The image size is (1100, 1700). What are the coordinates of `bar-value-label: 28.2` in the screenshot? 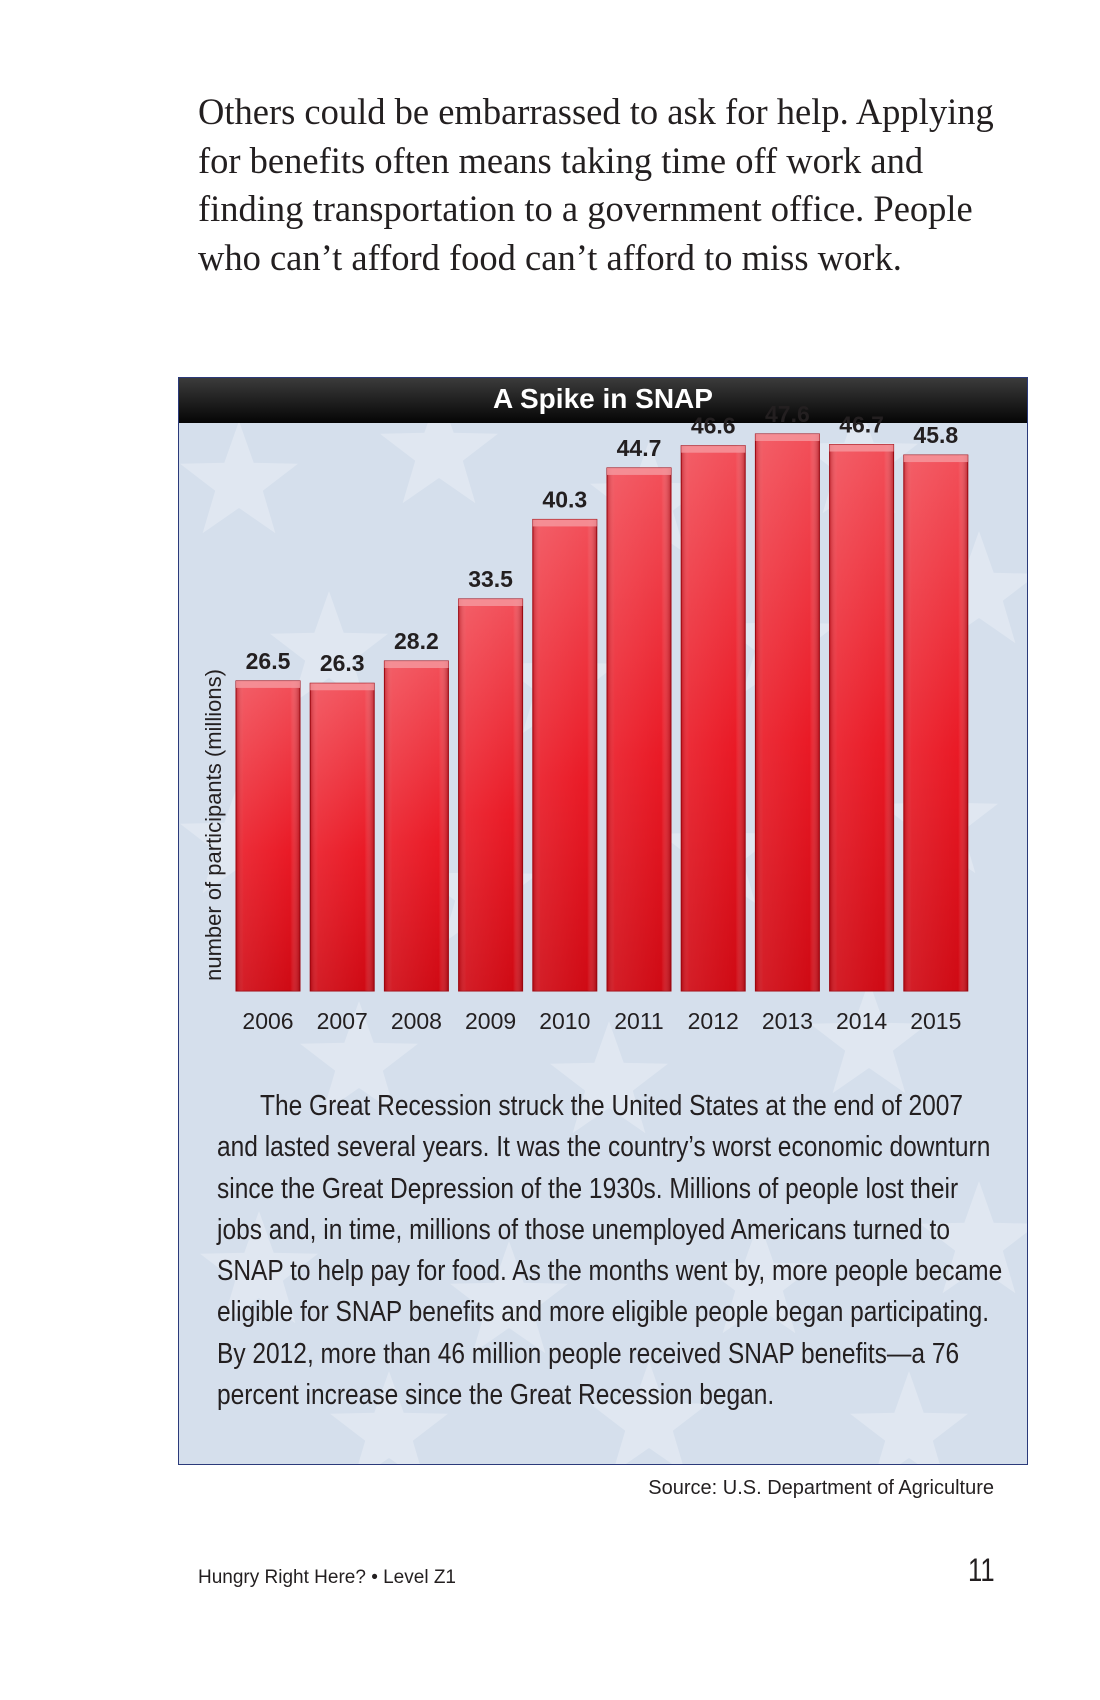 It's located at (416, 641).